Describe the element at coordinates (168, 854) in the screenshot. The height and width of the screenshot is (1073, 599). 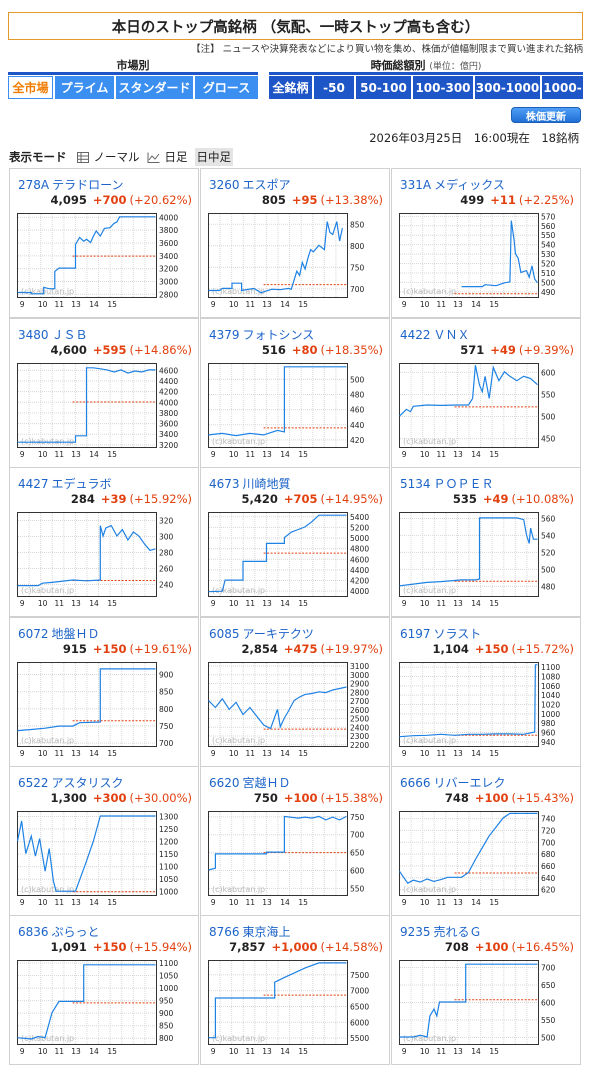
I see `y-tick-label: 1150` at that location.